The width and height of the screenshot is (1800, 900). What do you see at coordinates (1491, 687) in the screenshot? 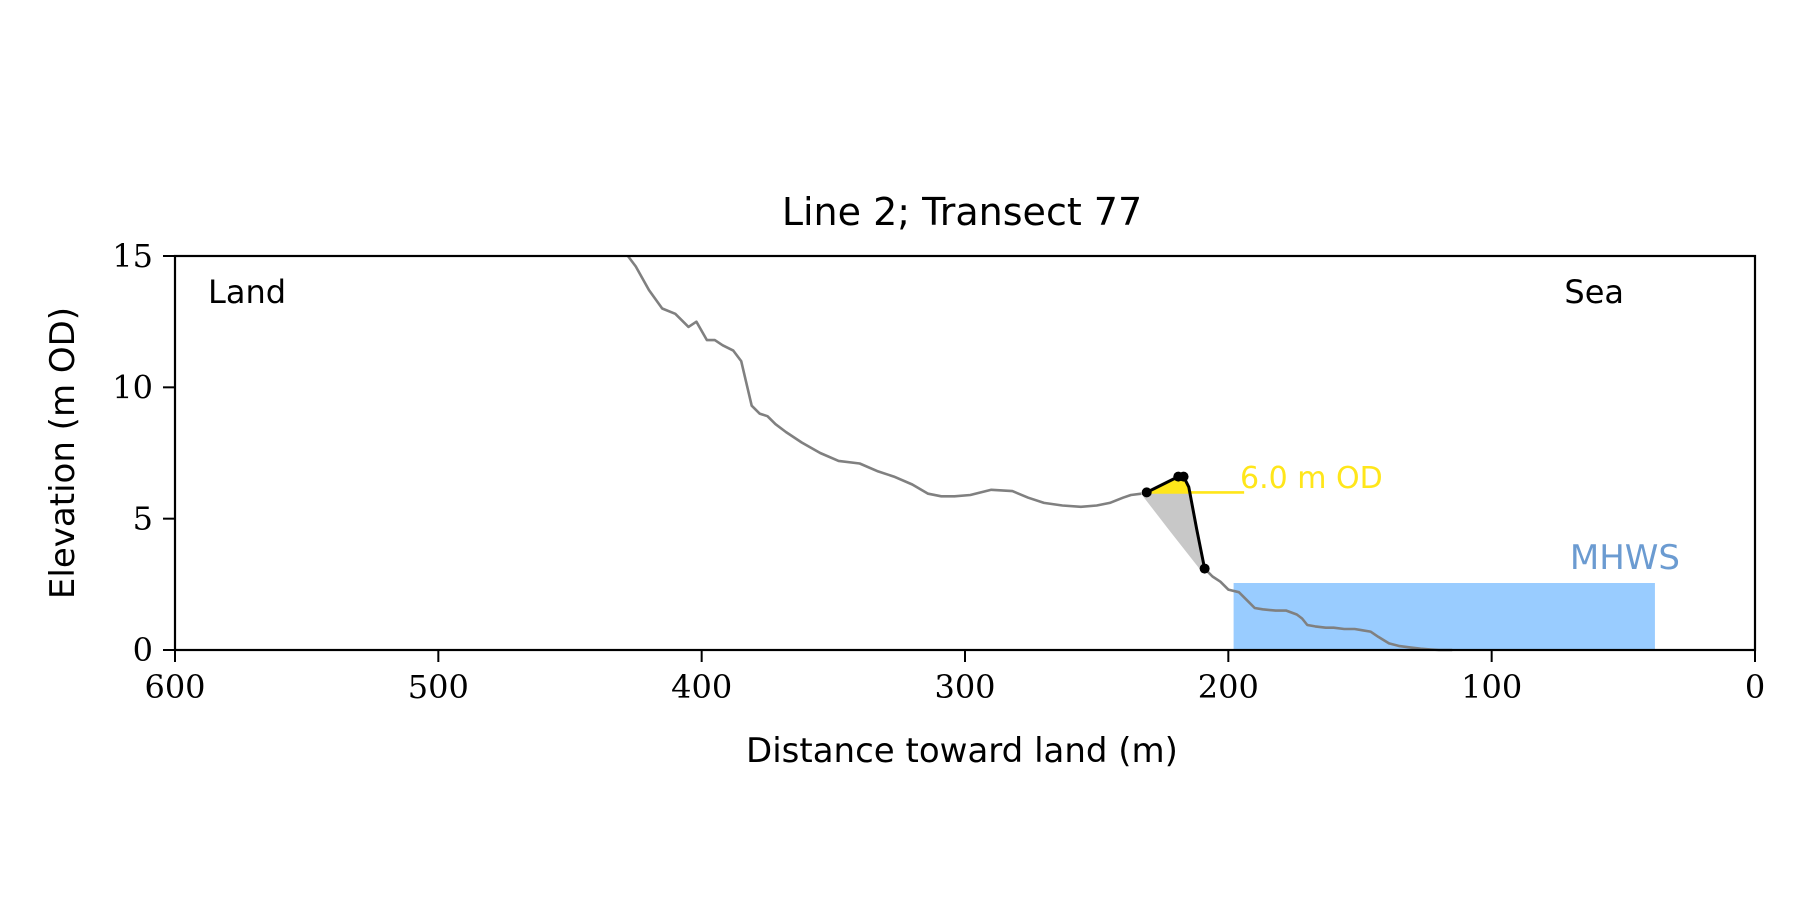
I see `x-tick-label: 100` at bounding box center [1491, 687].